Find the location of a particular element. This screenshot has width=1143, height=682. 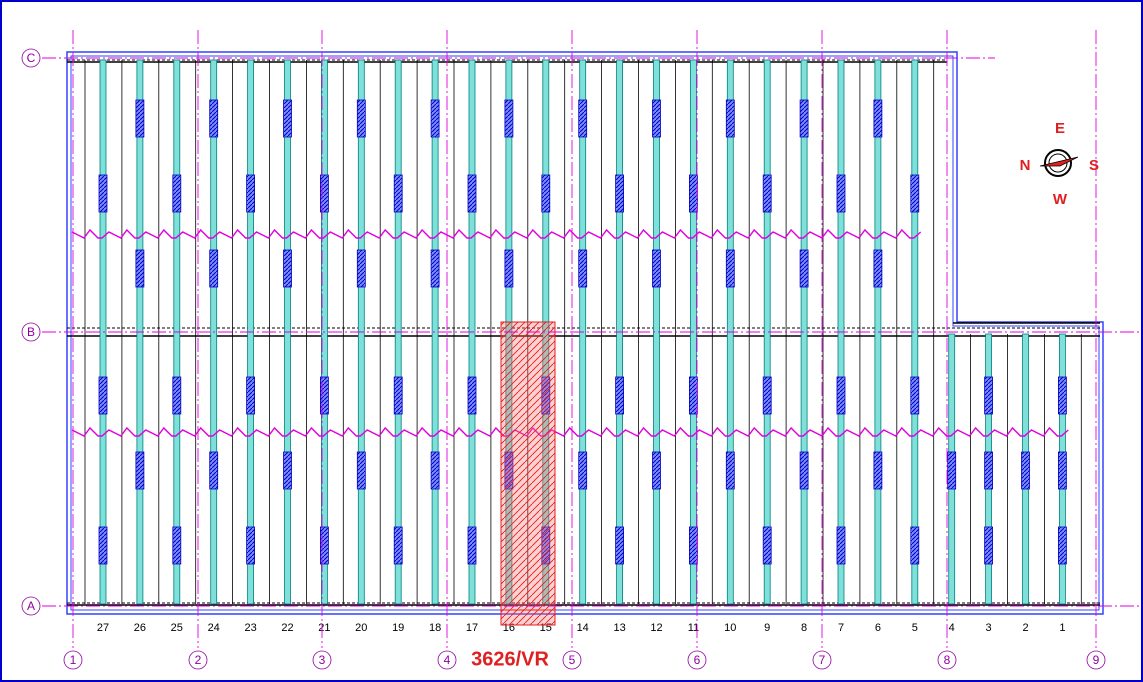

bay-label: 24 is located at coordinates (214, 628).